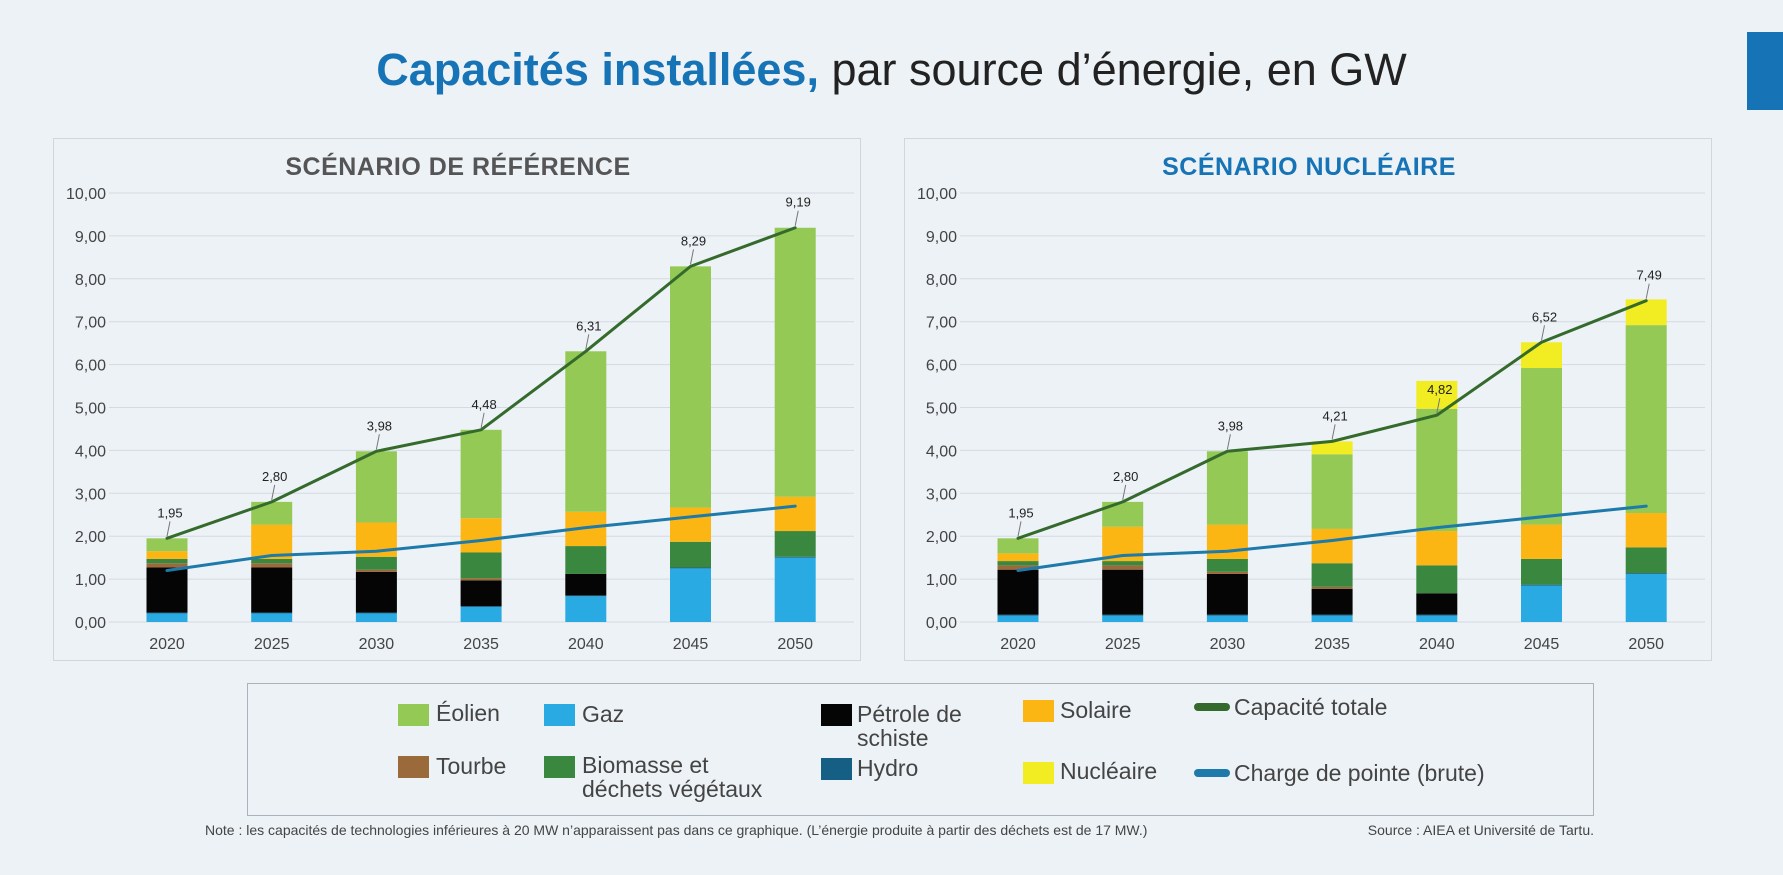 The image size is (1783, 875). I want to click on nuc-bar-nucleaire, so click(1541, 355).